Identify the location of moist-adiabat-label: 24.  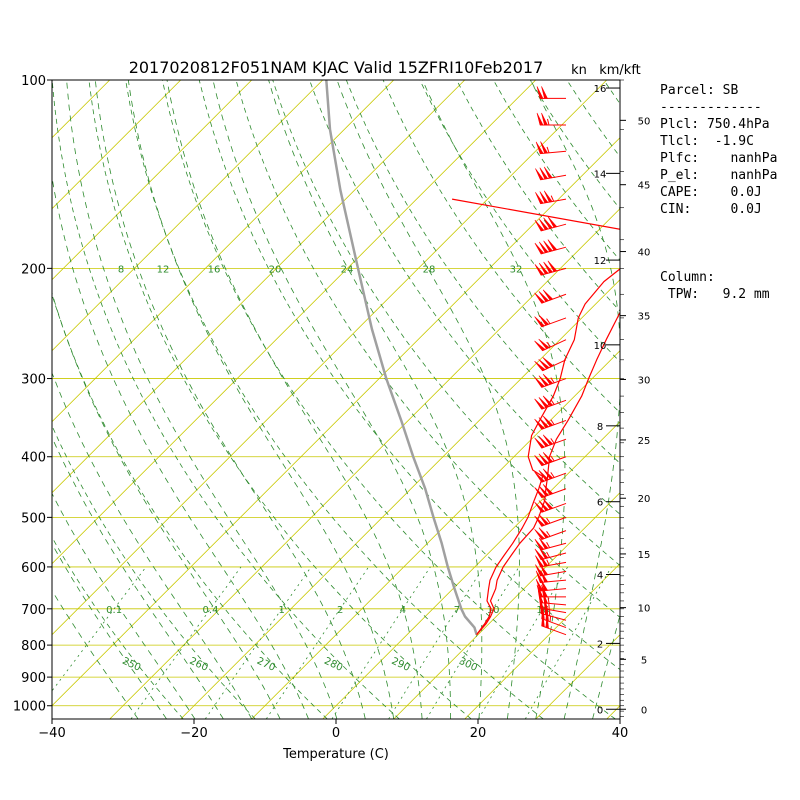
(347, 269).